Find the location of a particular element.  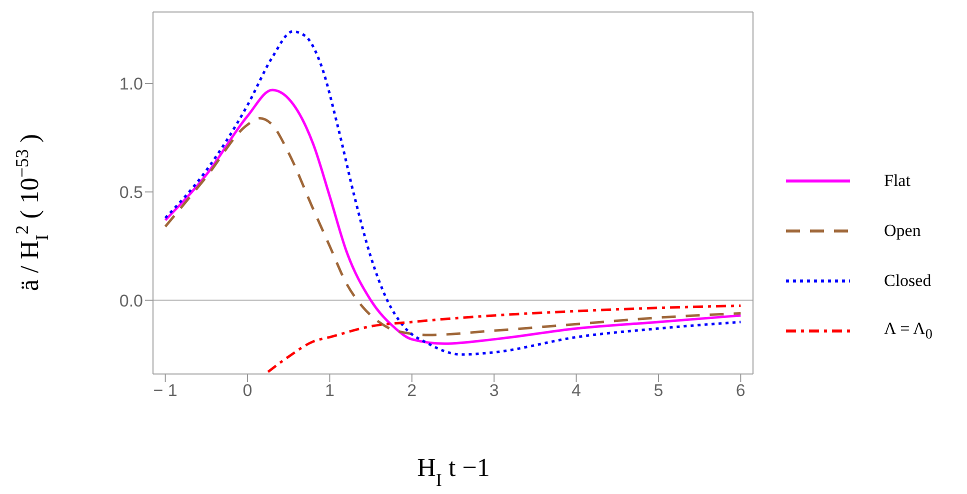

y-tick-label: 1.0 is located at coordinates (131, 84).